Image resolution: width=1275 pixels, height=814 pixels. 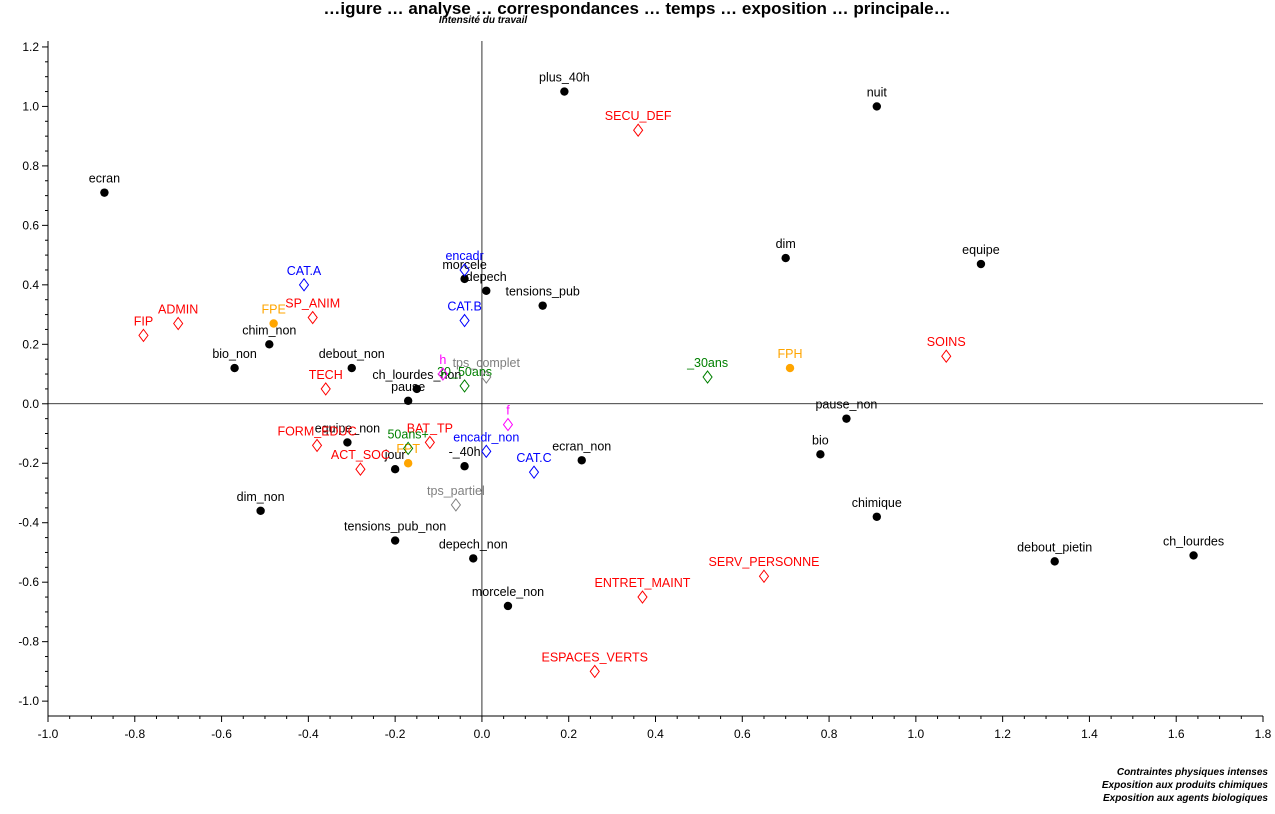 What do you see at coordinates (395, 469) in the screenshot?
I see `point-jour` at bounding box center [395, 469].